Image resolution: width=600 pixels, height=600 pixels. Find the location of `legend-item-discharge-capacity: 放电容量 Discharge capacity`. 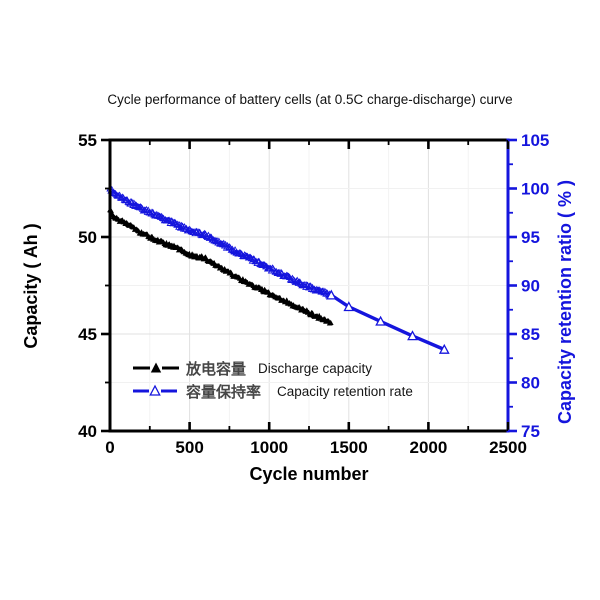

legend-item-discharge-capacity: 放电容量 Discharge capacity is located at coordinates (252, 369).